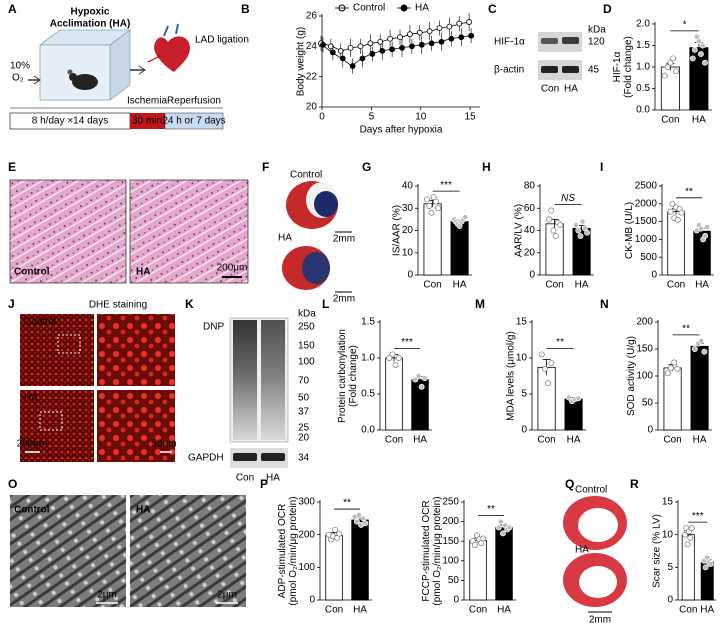  I want to click on y-tick-label: 1.5, so click(368, 322).